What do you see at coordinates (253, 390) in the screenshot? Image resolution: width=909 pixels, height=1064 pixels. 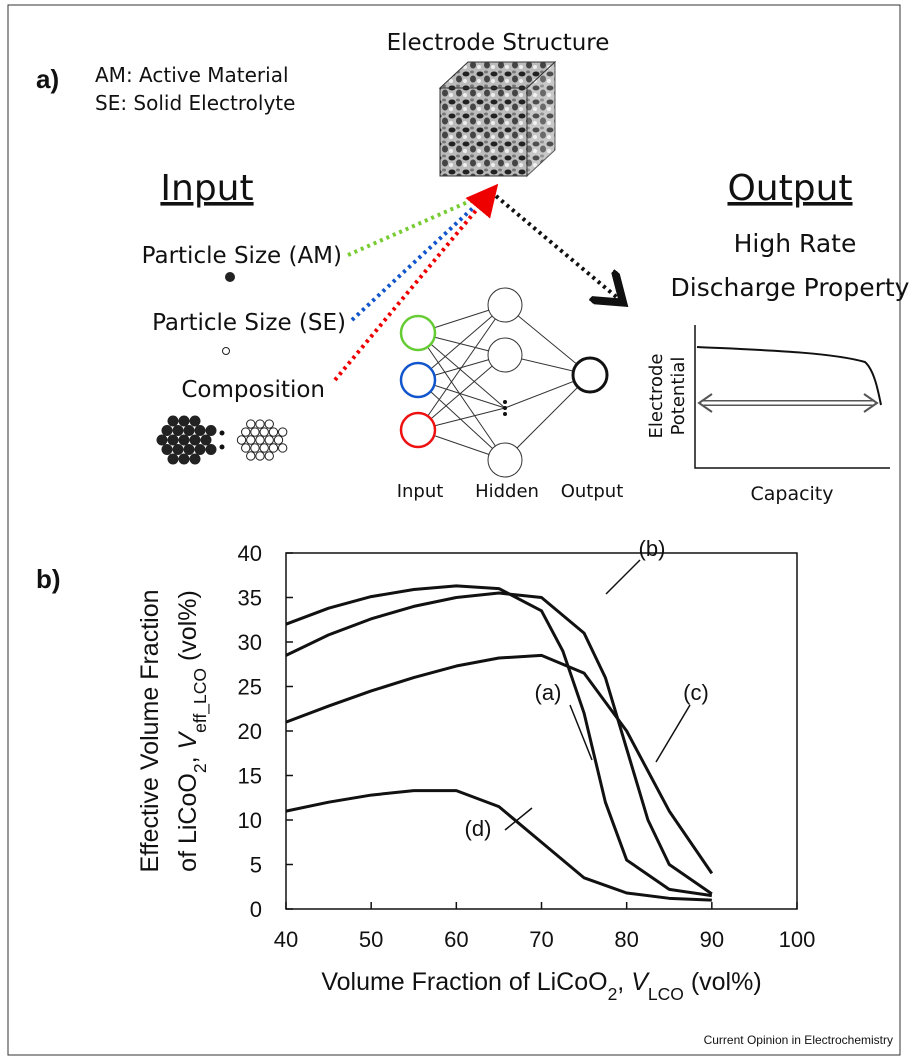 I see `input-label: Composition` at bounding box center [253, 390].